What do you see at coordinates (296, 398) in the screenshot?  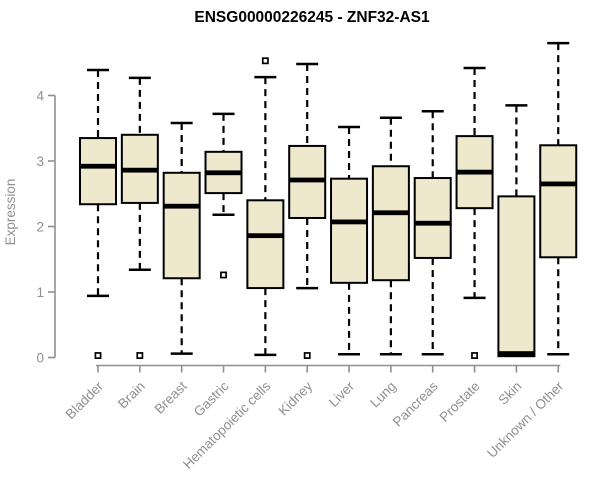 I see `x-category-label: Kidney` at bounding box center [296, 398].